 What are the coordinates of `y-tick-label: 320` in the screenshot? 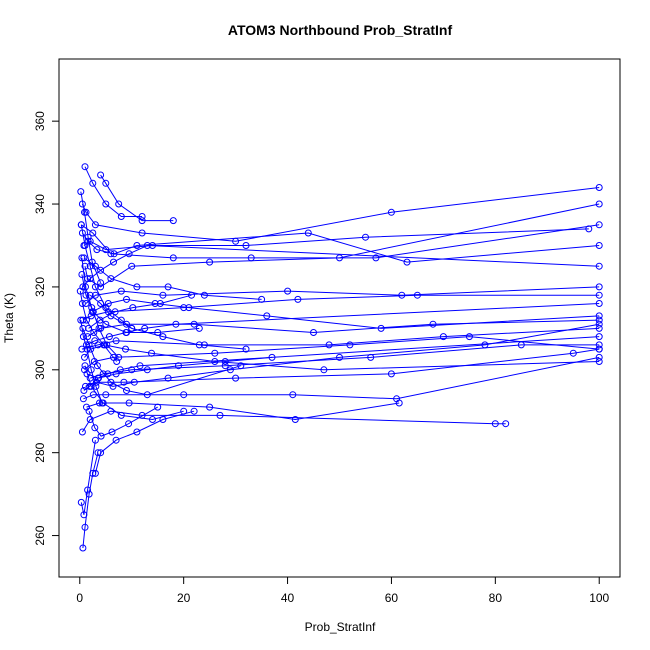 It's located at (40, 287).